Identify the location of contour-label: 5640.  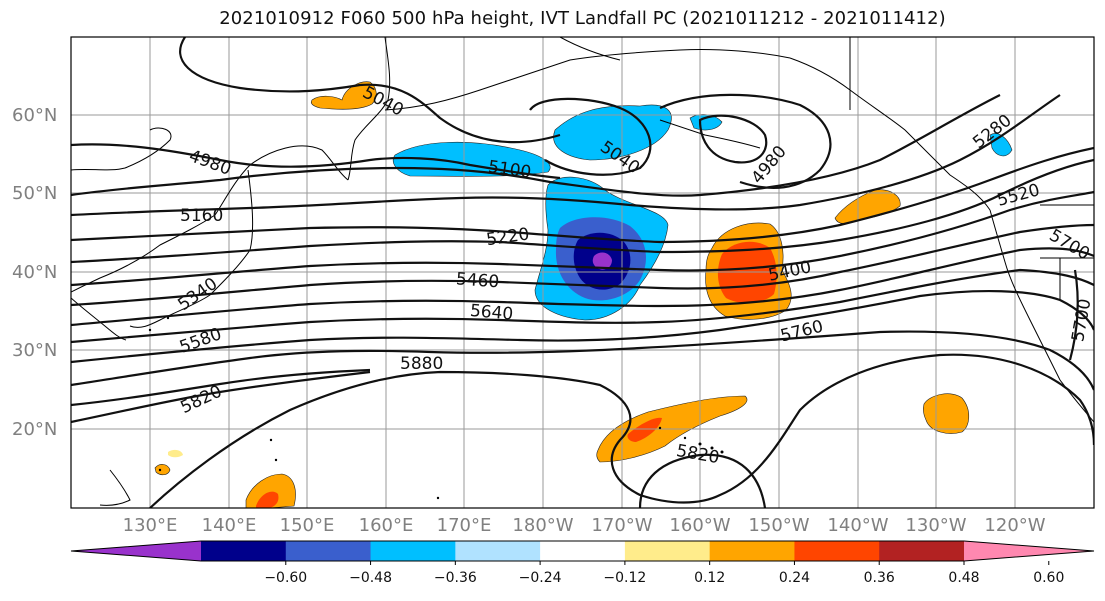
(491, 313).